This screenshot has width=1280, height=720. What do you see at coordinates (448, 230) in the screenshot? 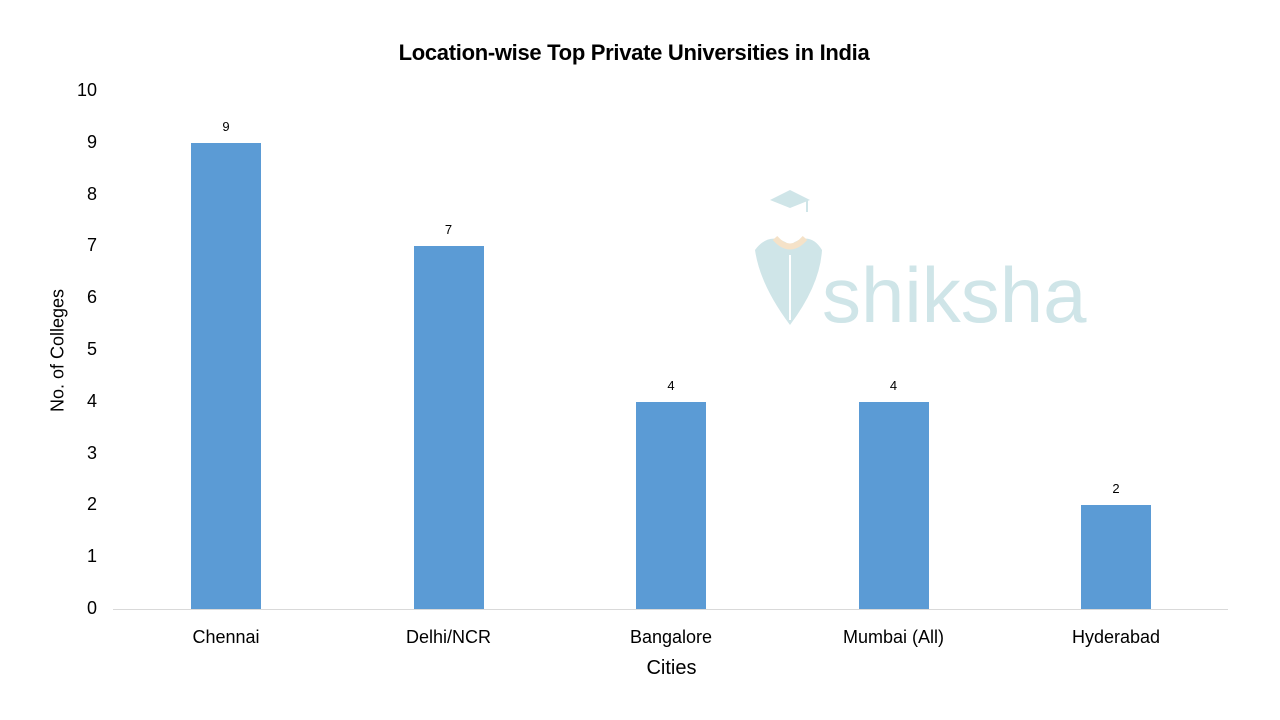
I see `data-label: 7` at bounding box center [448, 230].